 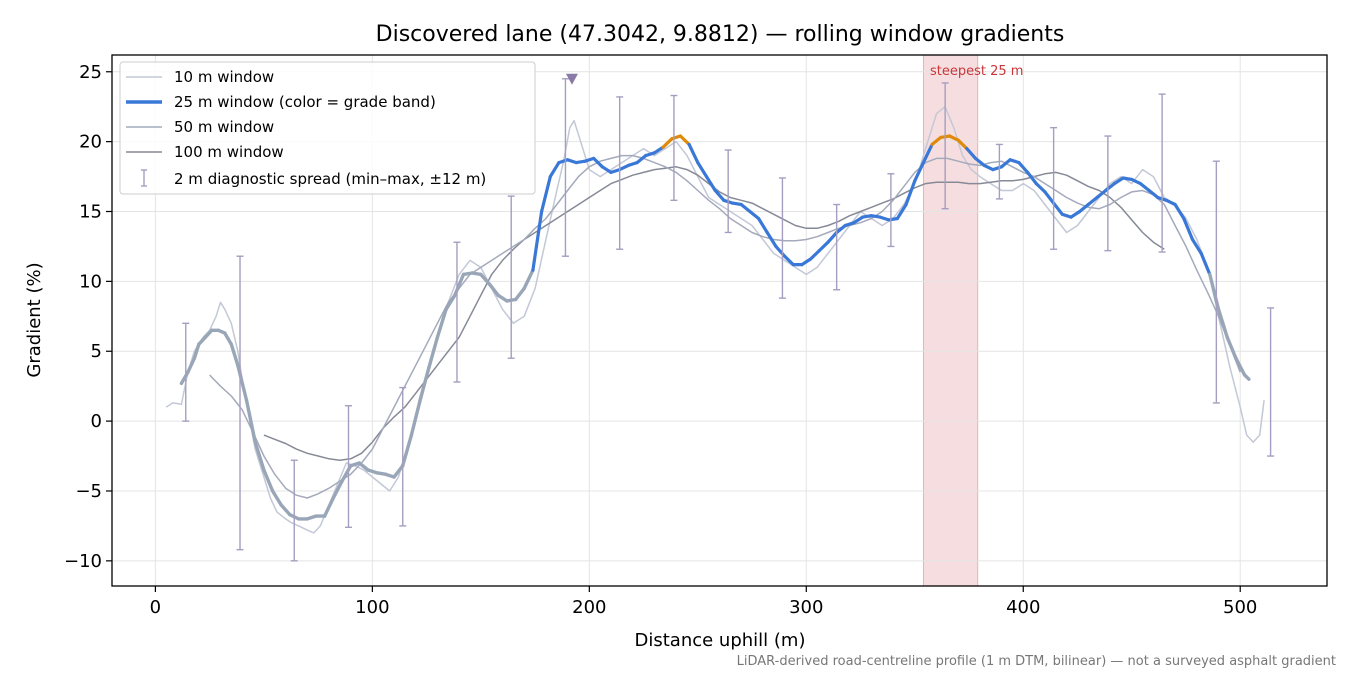 I want to click on x-tick-label: 500, so click(x=1240, y=607).